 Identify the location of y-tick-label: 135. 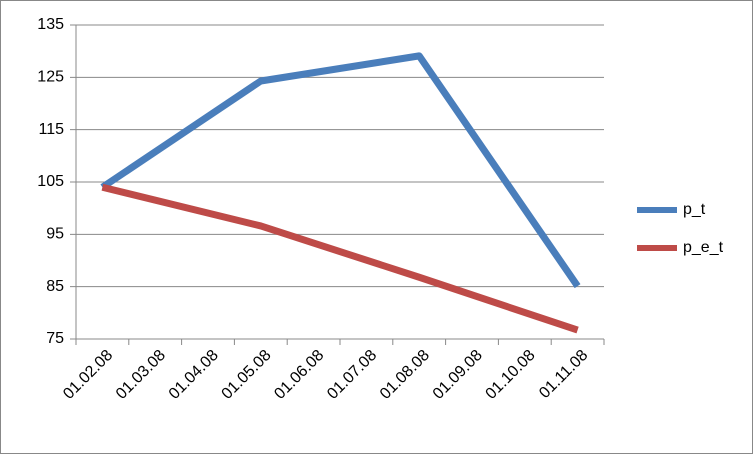
(50, 24).